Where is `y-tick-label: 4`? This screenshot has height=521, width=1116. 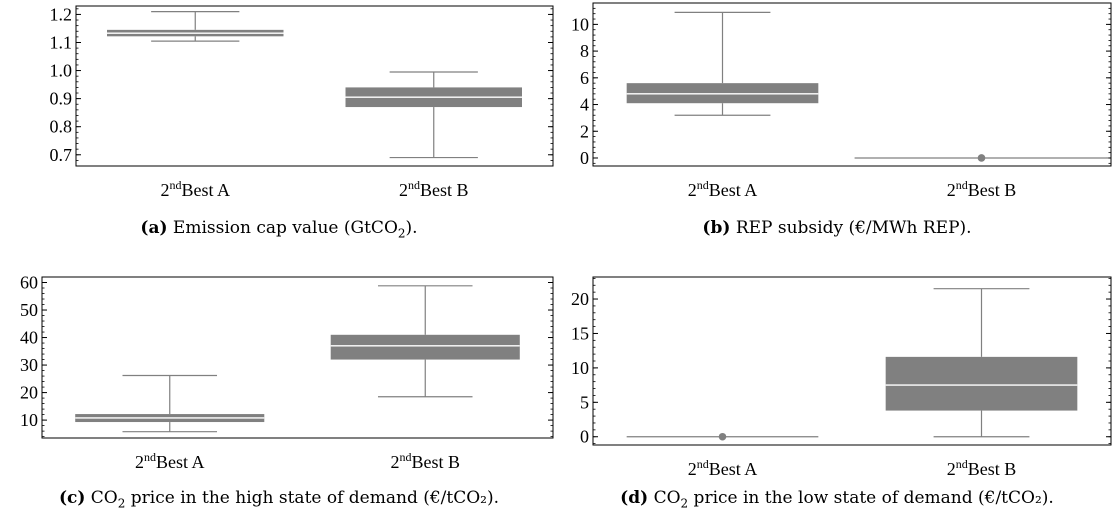 y-tick-label: 4 is located at coordinates (584, 105).